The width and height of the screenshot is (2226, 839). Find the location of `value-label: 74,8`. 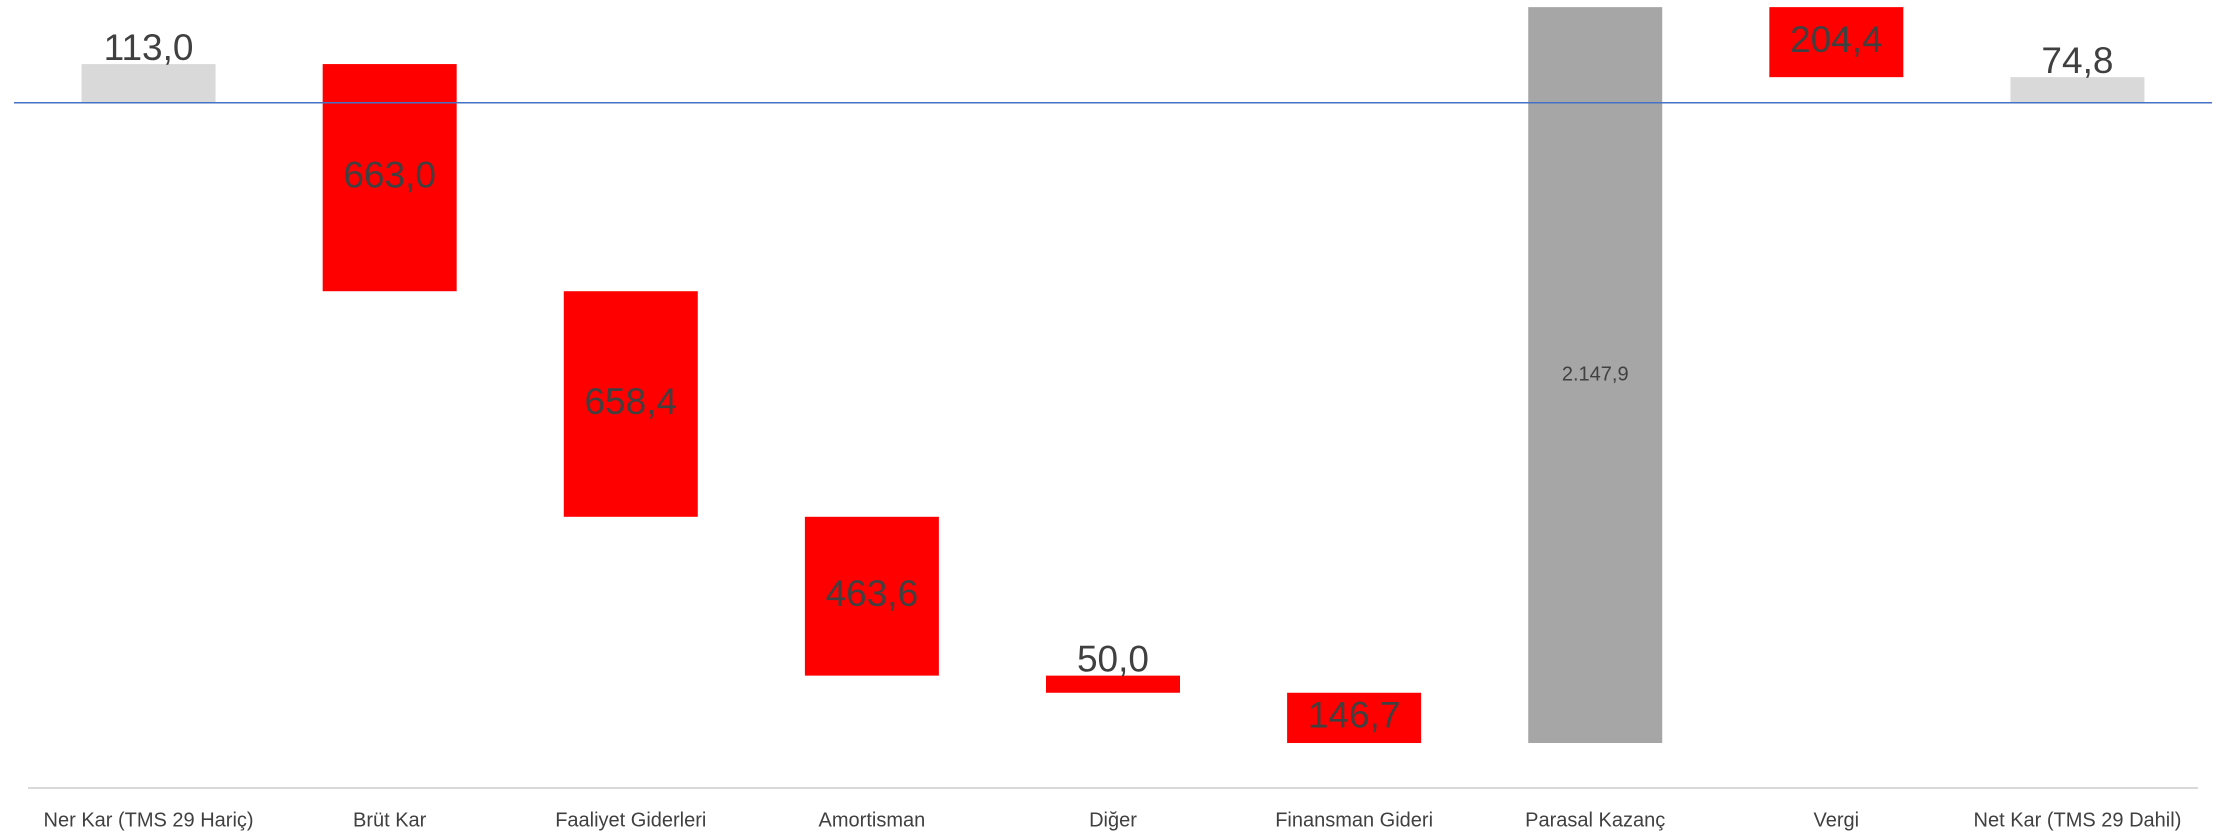

value-label: 74,8 is located at coordinates (2077, 60).